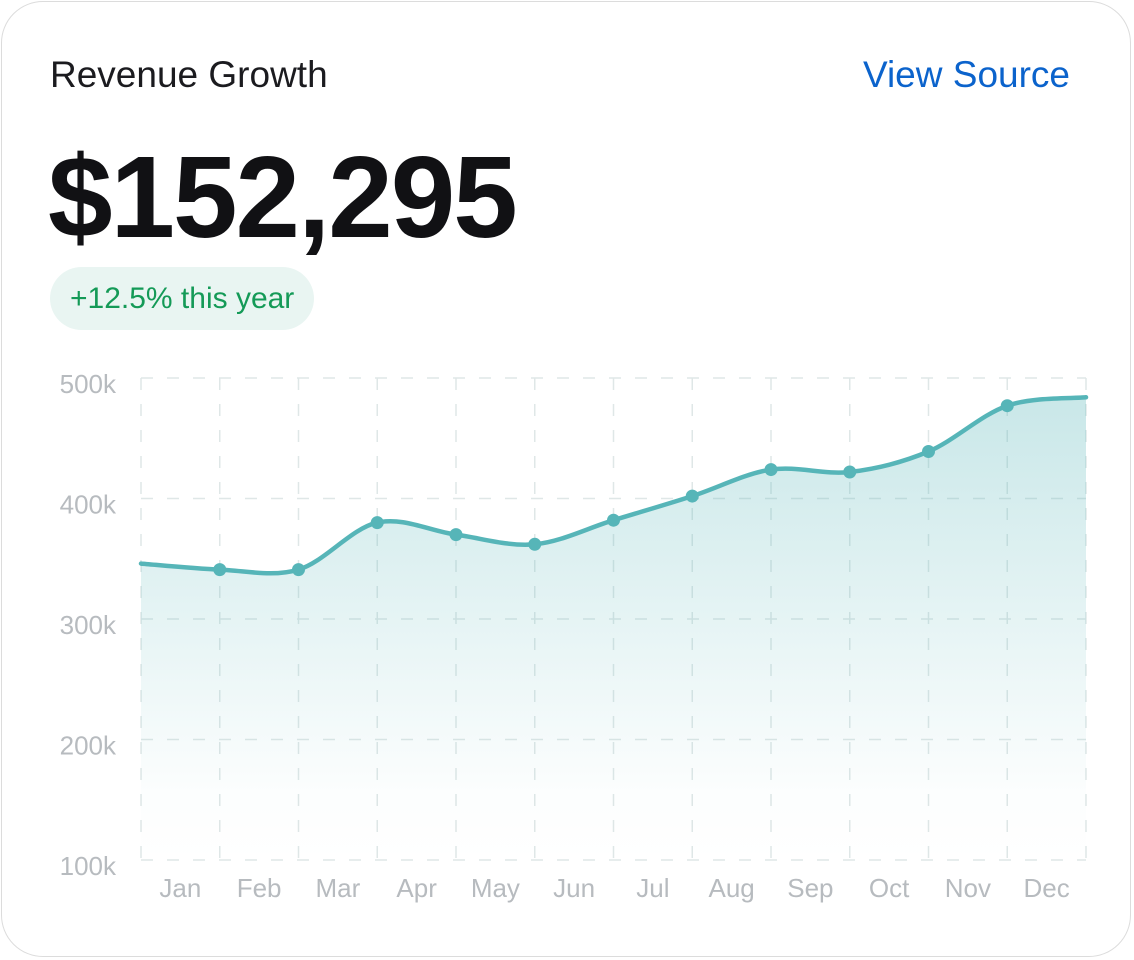 Image resolution: width=1134 pixels, height=960 pixels. Describe the element at coordinates (966, 74) in the screenshot. I see `view-source-link: View Source` at that location.